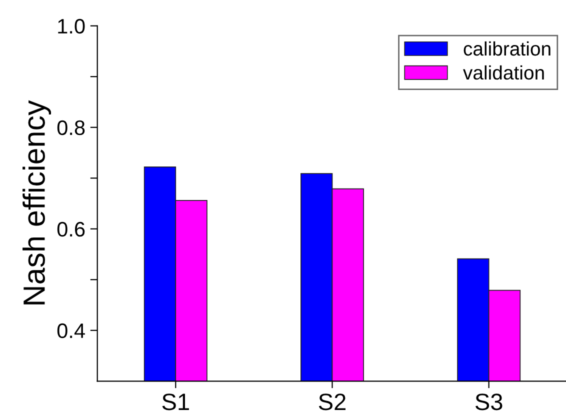  What do you see at coordinates (175, 402) in the screenshot?
I see `x-tick-label: S1` at bounding box center [175, 402].